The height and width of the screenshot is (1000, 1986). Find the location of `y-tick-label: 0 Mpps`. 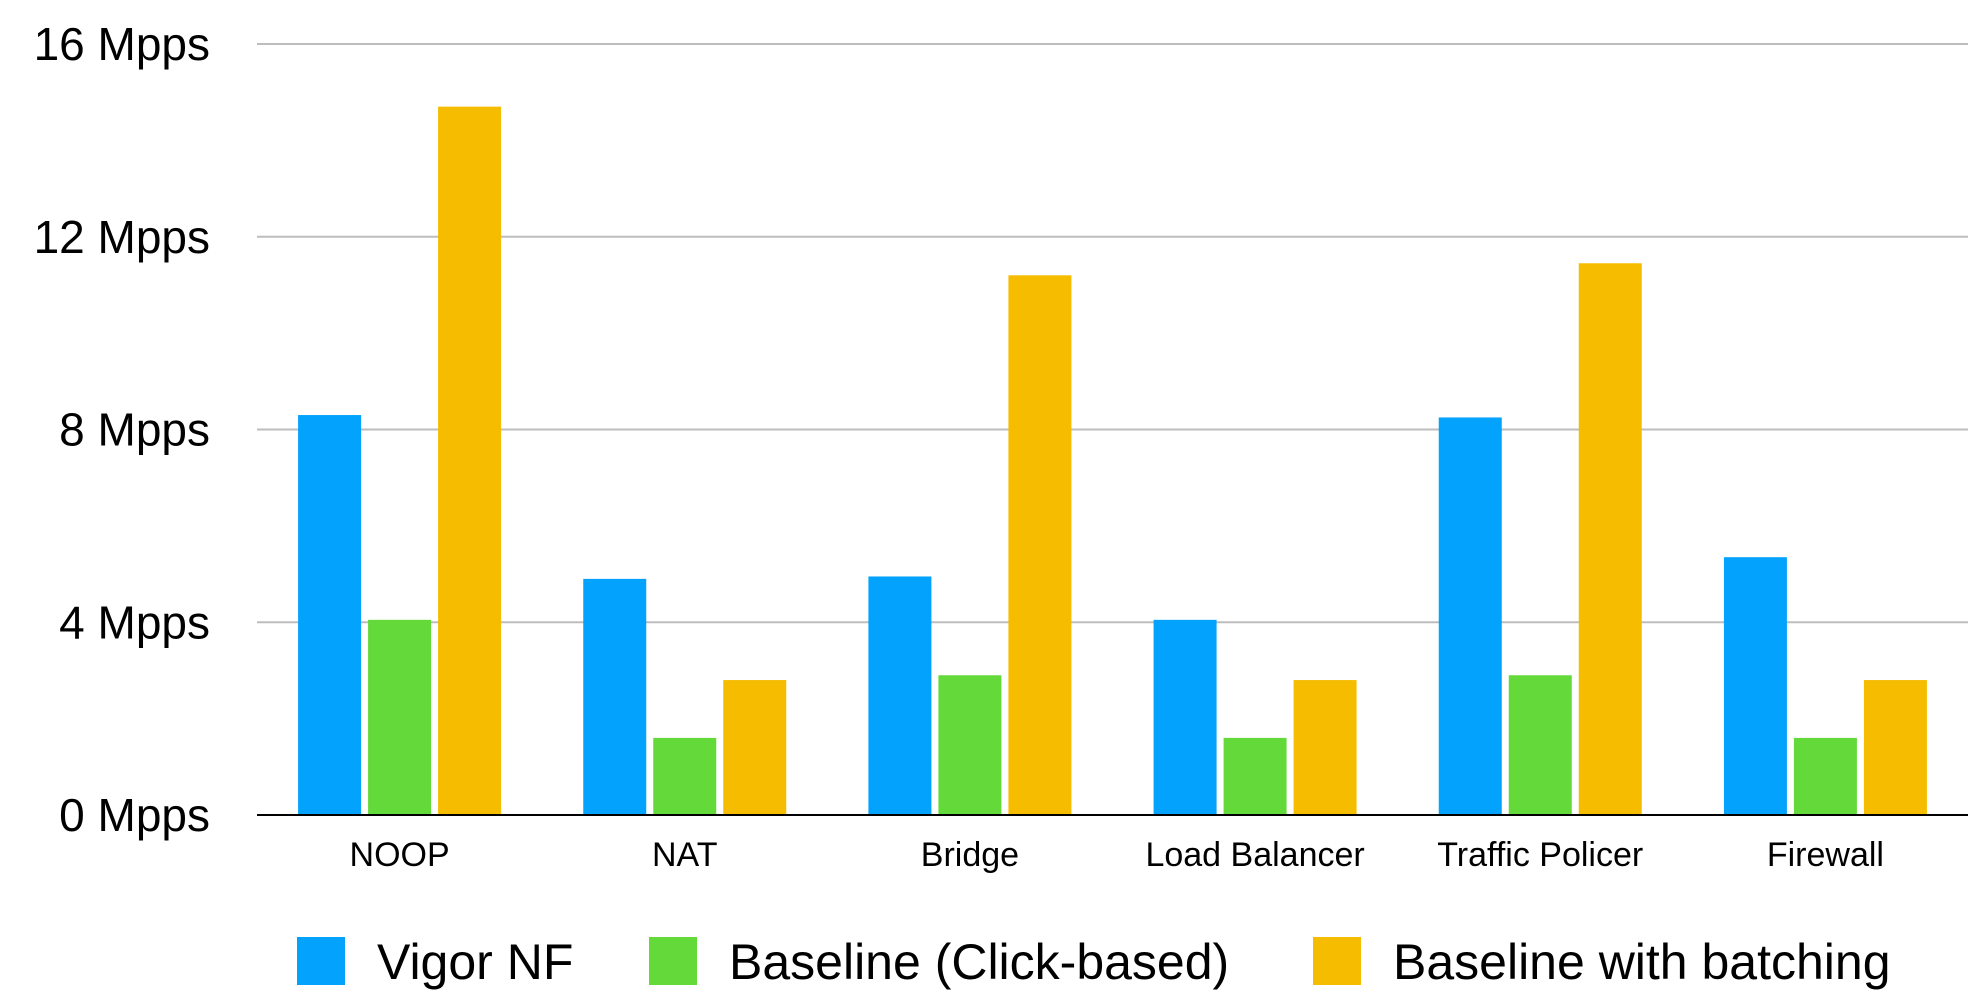

y-tick-label: 0 Mpps is located at coordinates (134, 815).